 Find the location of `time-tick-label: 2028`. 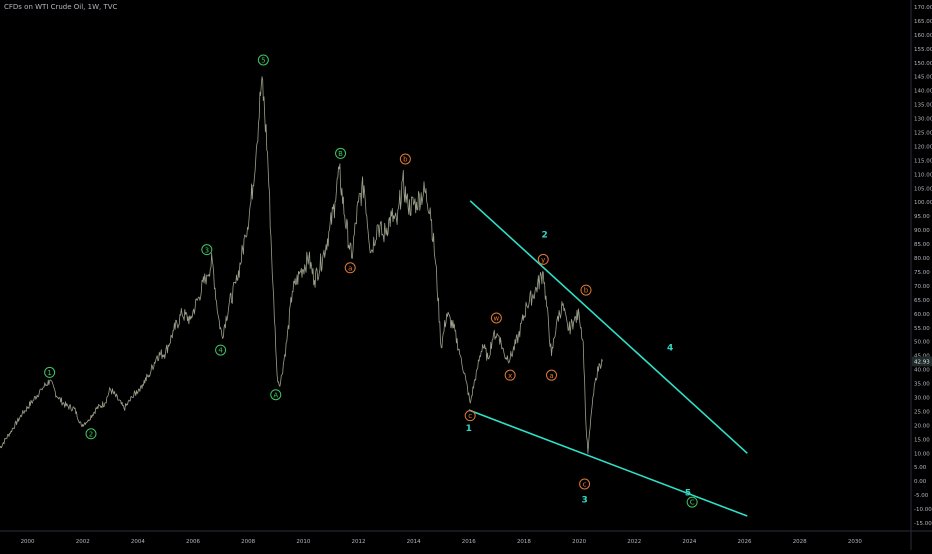

time-tick-label: 2028 is located at coordinates (800, 542).